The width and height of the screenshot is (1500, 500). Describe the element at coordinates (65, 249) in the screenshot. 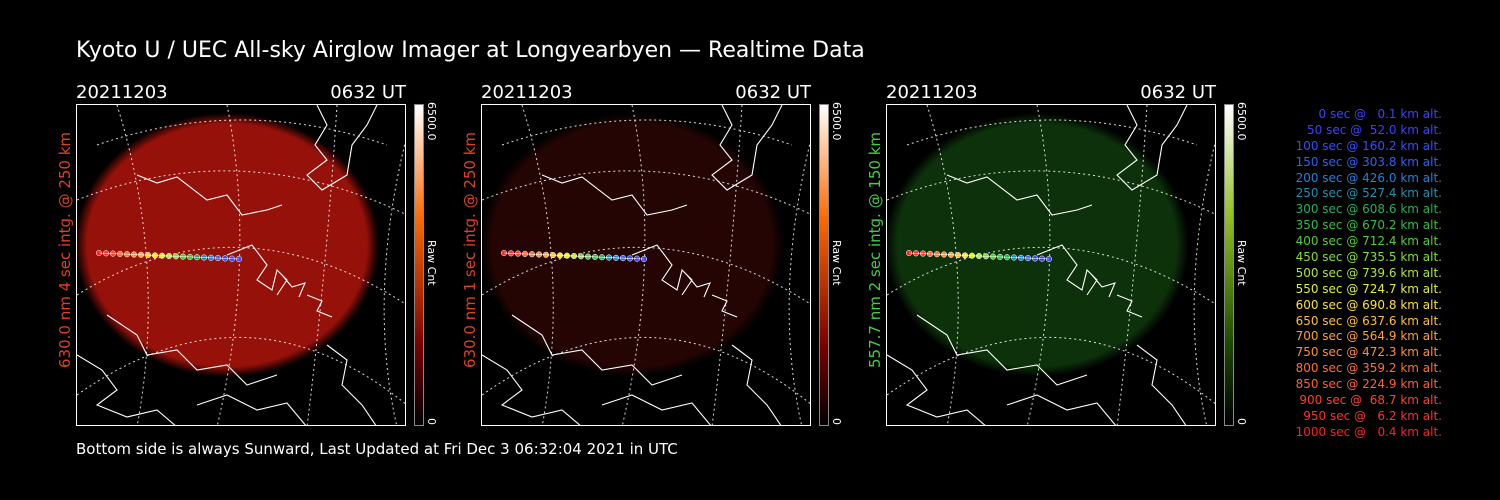

I see `panel-side-label: 630.0 nm 4 sec intg. @ 250 km` at that location.